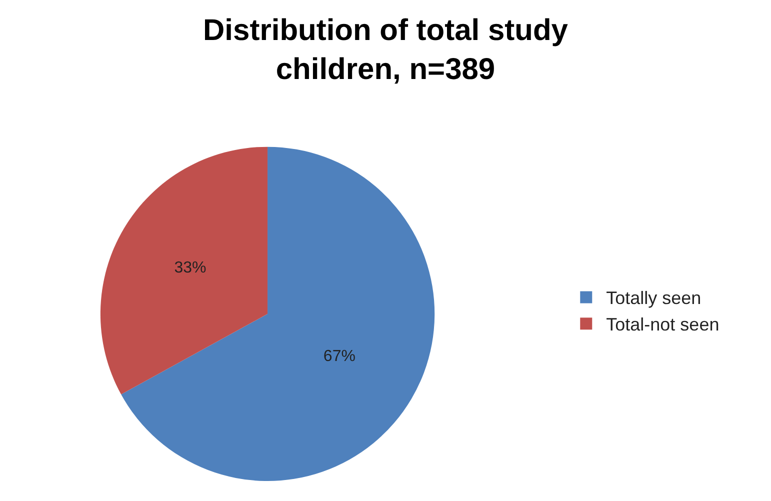 This screenshot has width=771, height=501. Describe the element at coordinates (385, 50) in the screenshot. I see `chart-title: Distribution of total study children, n=389` at that location.